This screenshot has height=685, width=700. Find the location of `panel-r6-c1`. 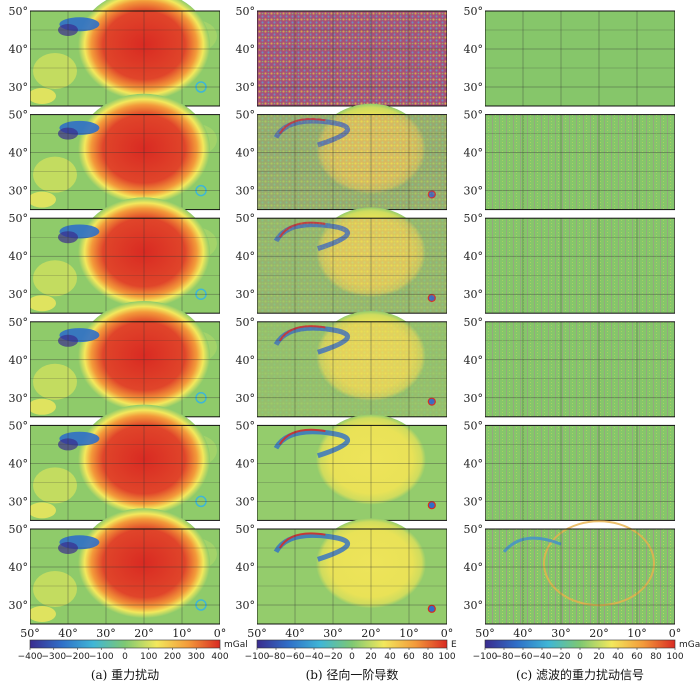

panel-r6-c1 is located at coordinates (125, 566).